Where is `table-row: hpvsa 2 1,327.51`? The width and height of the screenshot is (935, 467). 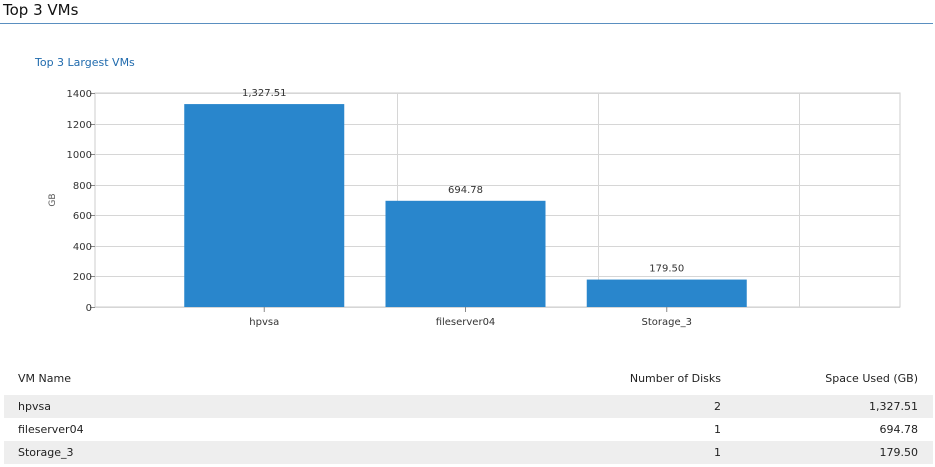
table-row: hpvsa 2 1,327.51 is located at coordinates (468, 406).